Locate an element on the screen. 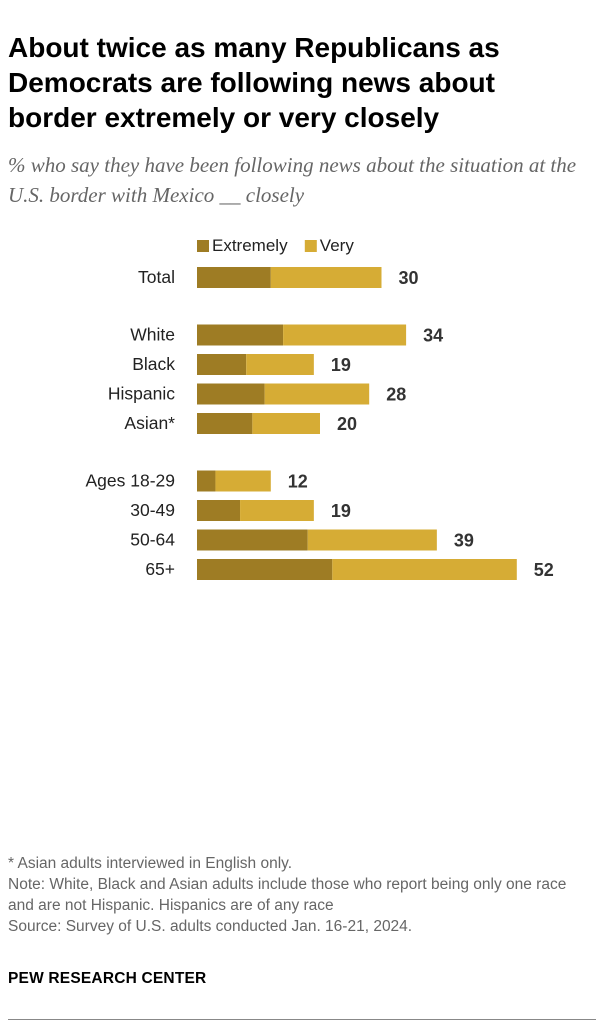 This screenshot has width=596, height=1024. legend-swatch-very is located at coordinates (310, 246).